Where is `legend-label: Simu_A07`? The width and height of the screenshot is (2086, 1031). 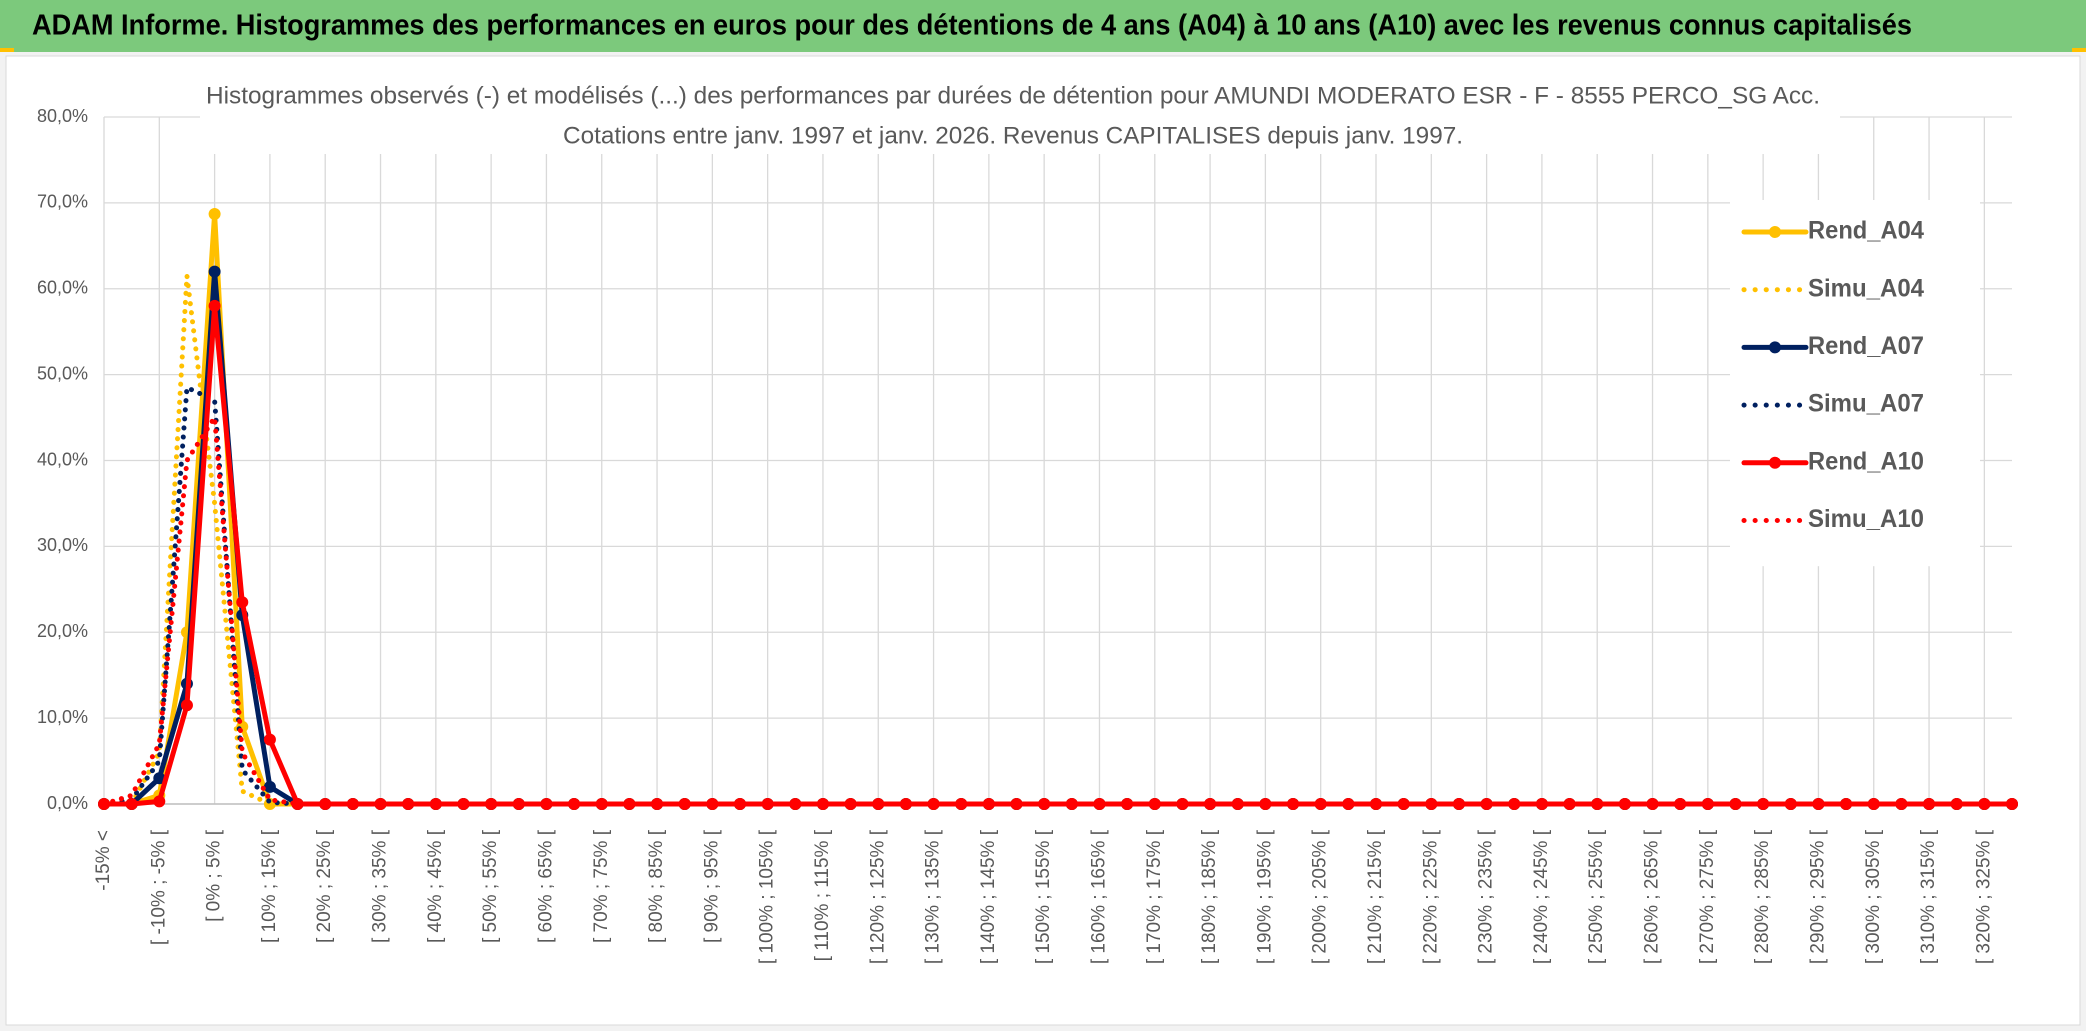 legend-label: Simu_A07 is located at coordinates (1866, 404).